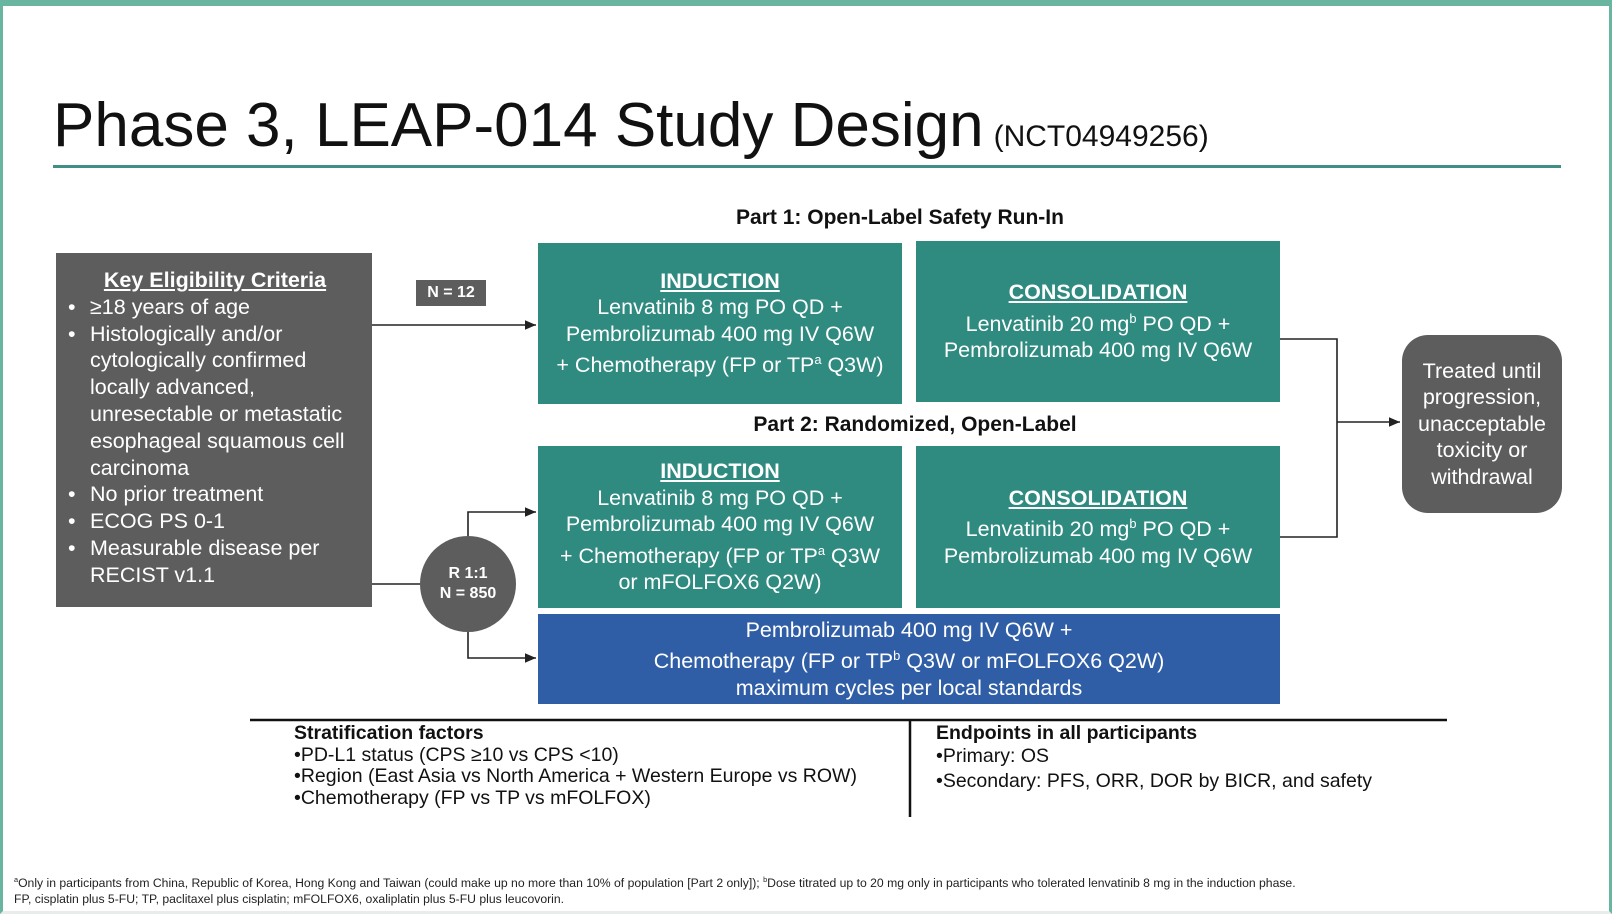 This screenshot has width=1612, height=914. Describe the element at coordinates (853, 555) in the screenshot. I see `text: Q3W` at that location.